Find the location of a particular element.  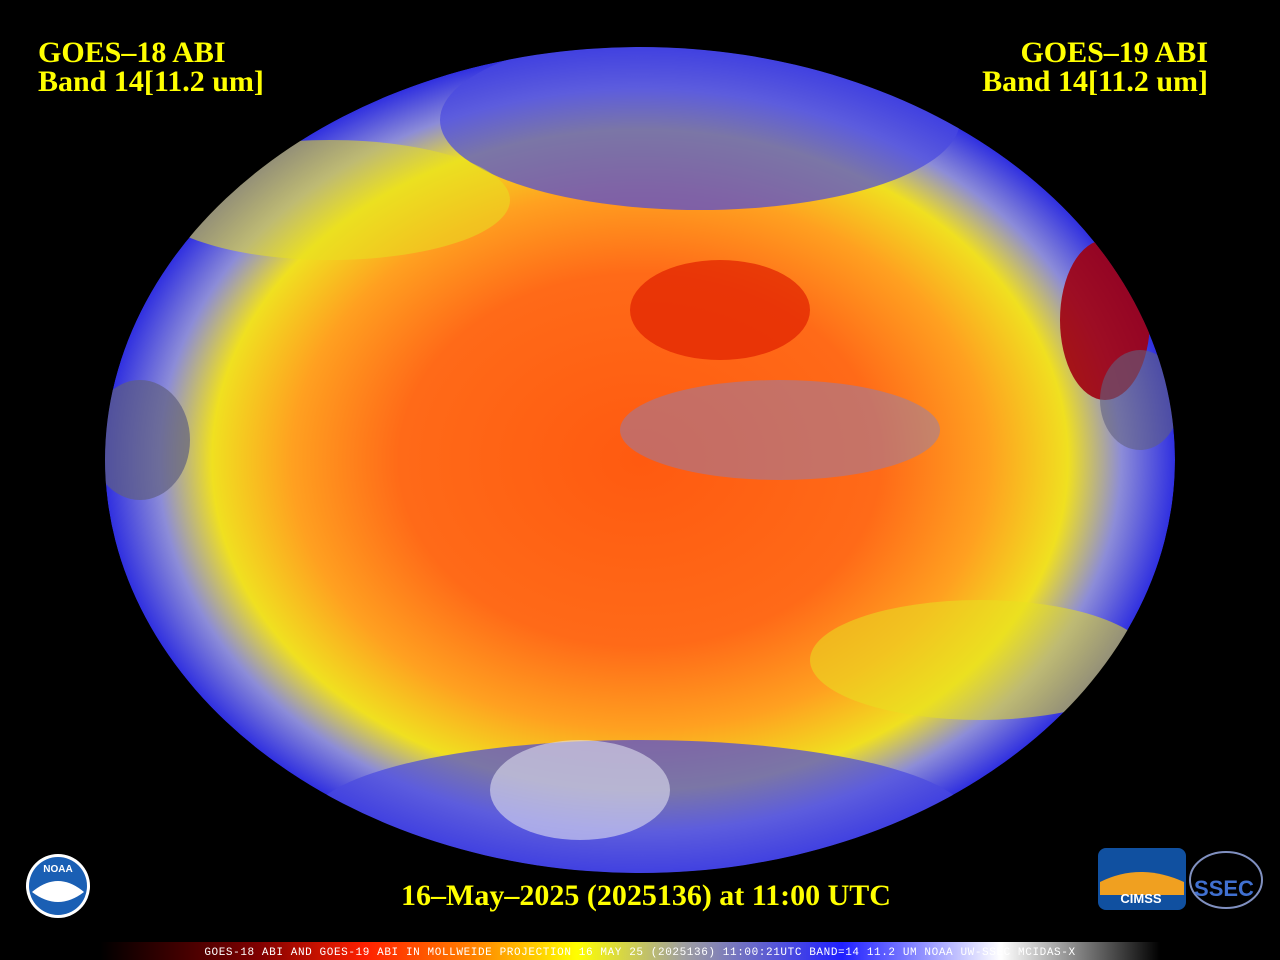

cimss-text: CIMSS is located at coordinates (1141, 898).